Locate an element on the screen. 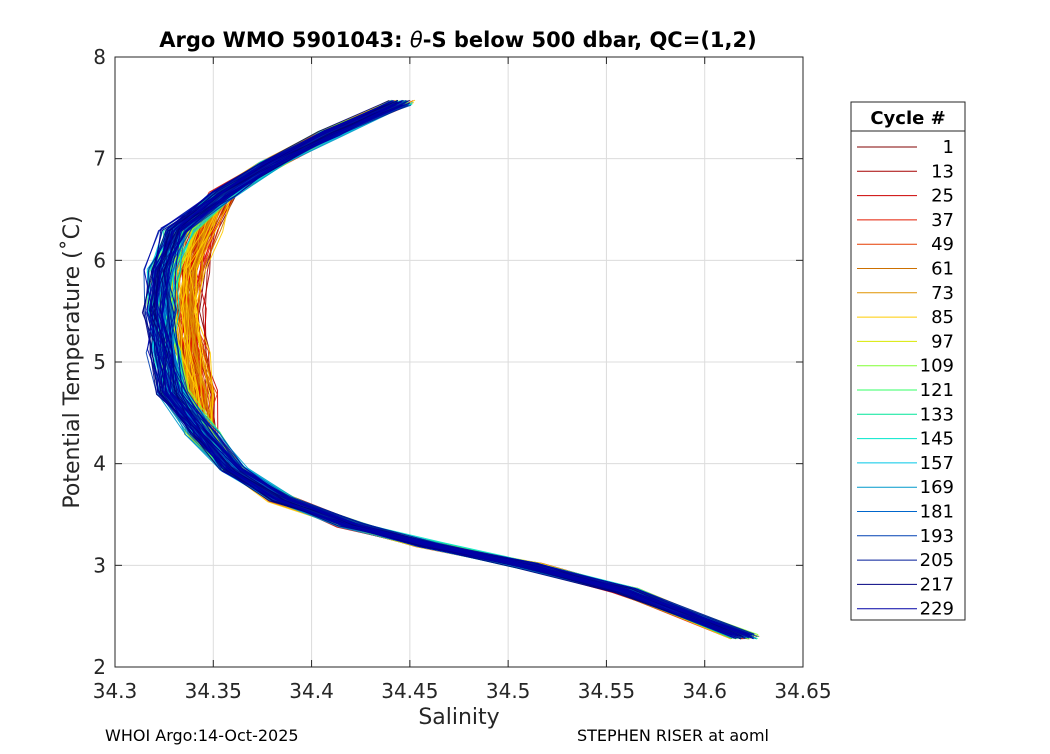 This screenshot has width=1050, height=754. legend-label: 73 is located at coordinates (942, 293).